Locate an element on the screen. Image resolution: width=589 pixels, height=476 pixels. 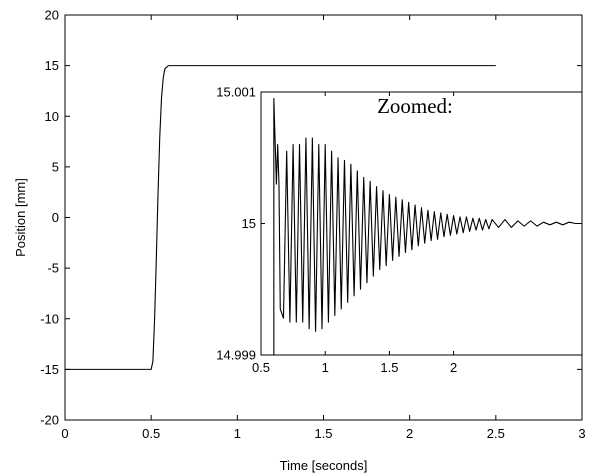
main-y-tick-label: 15 is located at coordinates (52, 65).